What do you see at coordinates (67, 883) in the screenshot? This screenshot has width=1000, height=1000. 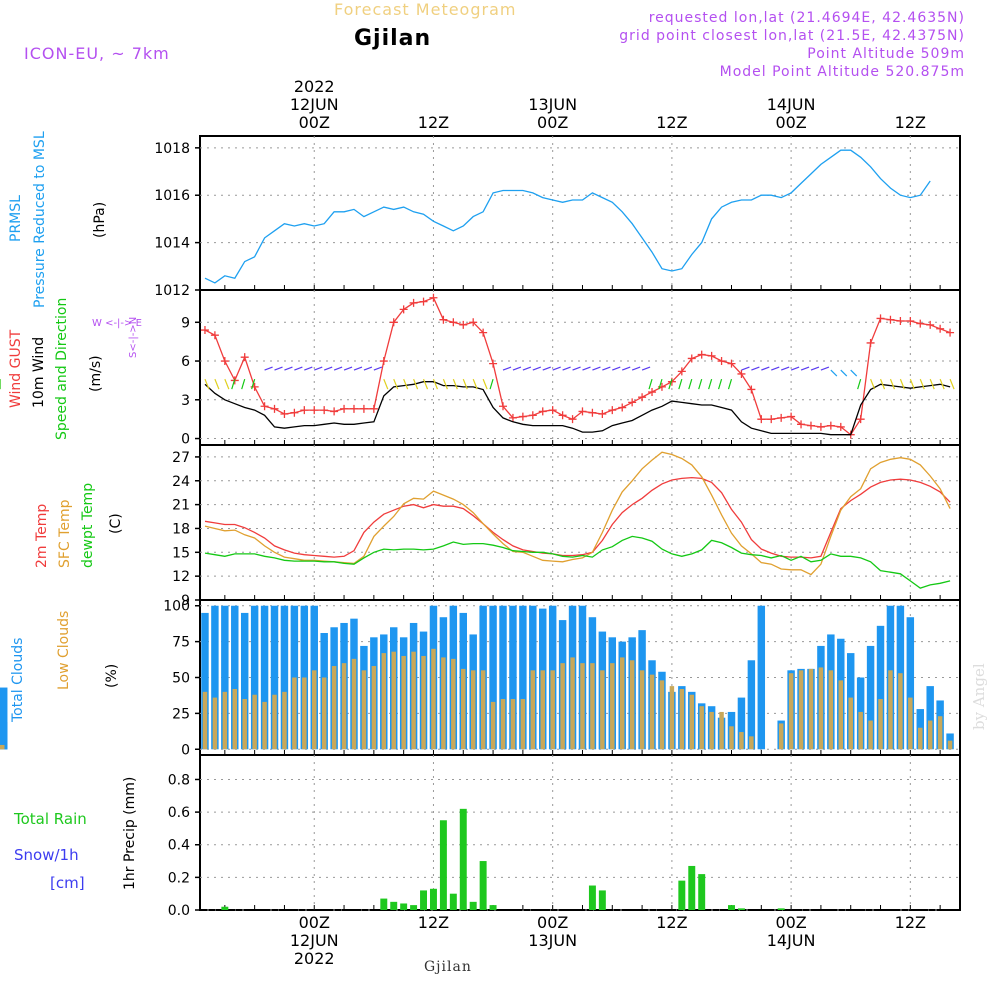 I see `cm-label: [cm]` at bounding box center [67, 883].